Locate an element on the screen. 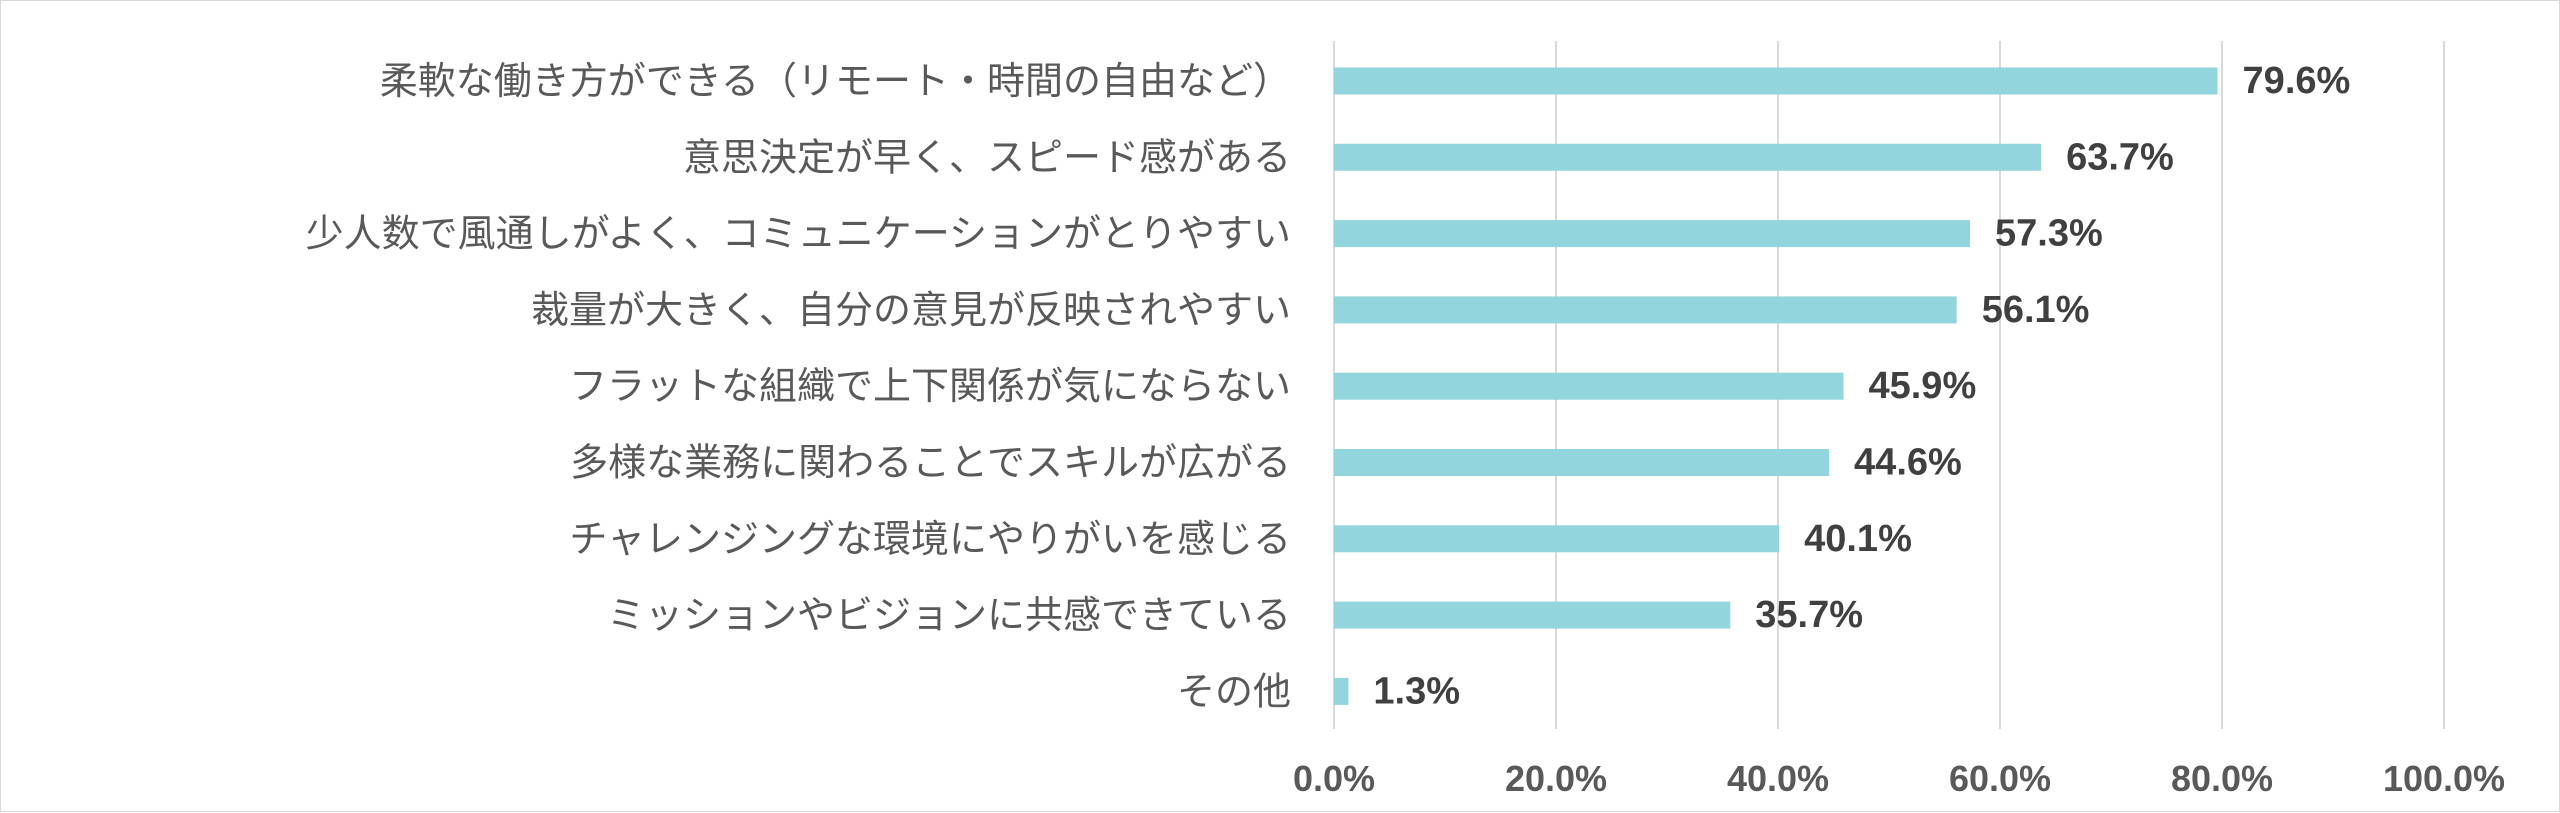  category-label: 柔軟な働き方ができる（リモート・時間の自由など） is located at coordinates (835, 81).